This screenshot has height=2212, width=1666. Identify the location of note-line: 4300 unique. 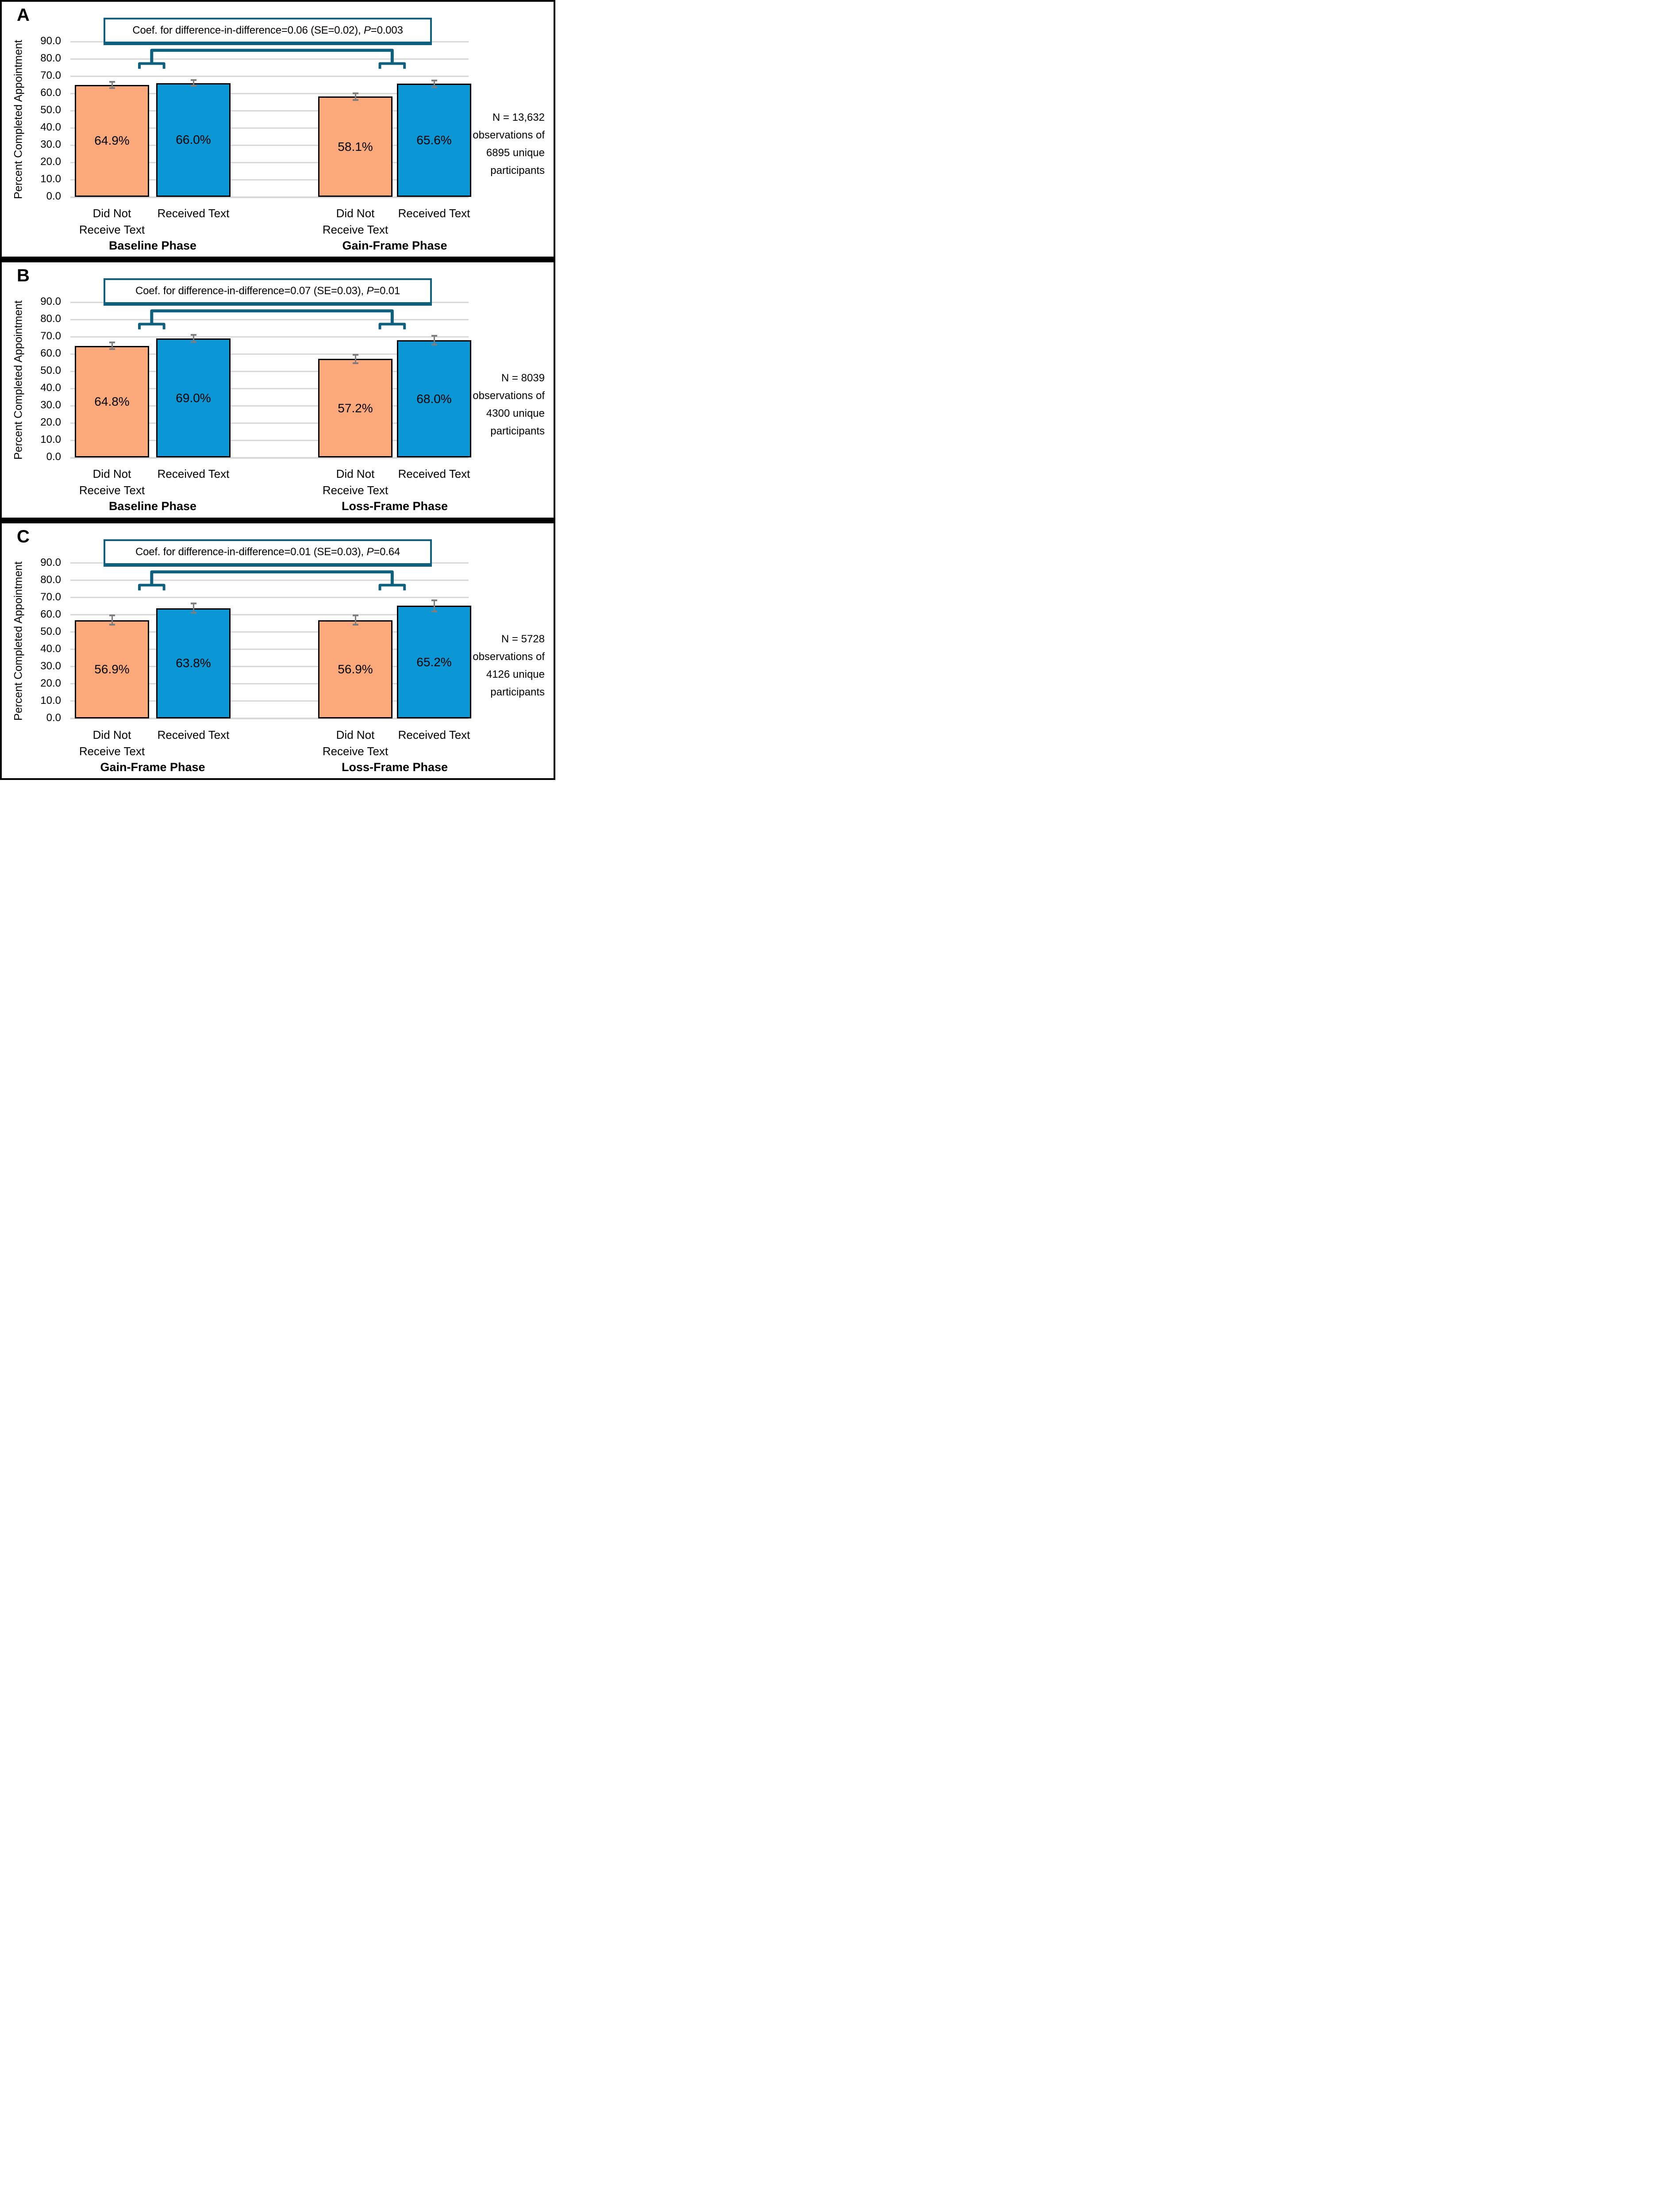
(515, 413).